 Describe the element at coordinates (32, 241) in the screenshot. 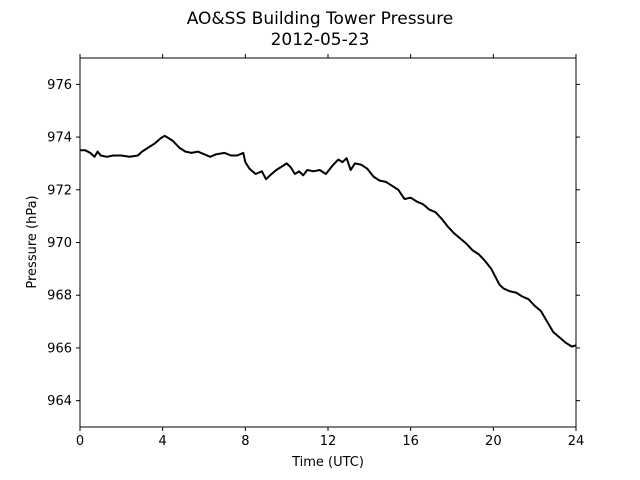

I see `y-axis-label: Pressure (hPa)` at that location.